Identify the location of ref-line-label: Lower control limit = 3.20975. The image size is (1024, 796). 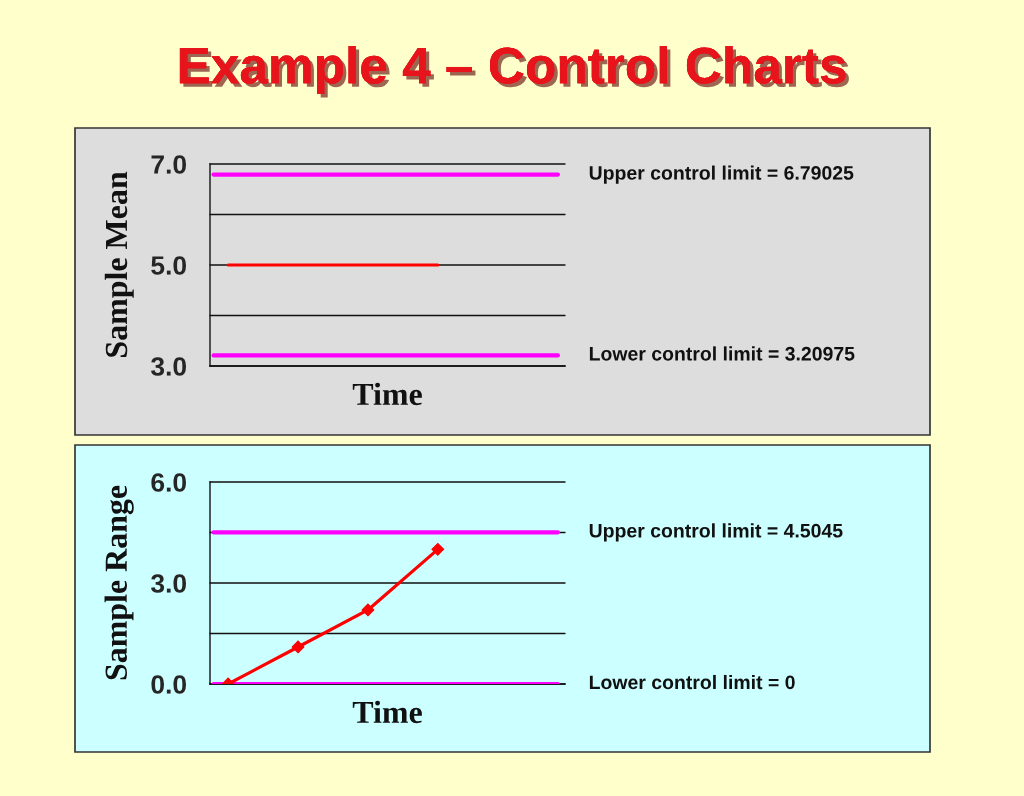
(722, 353).